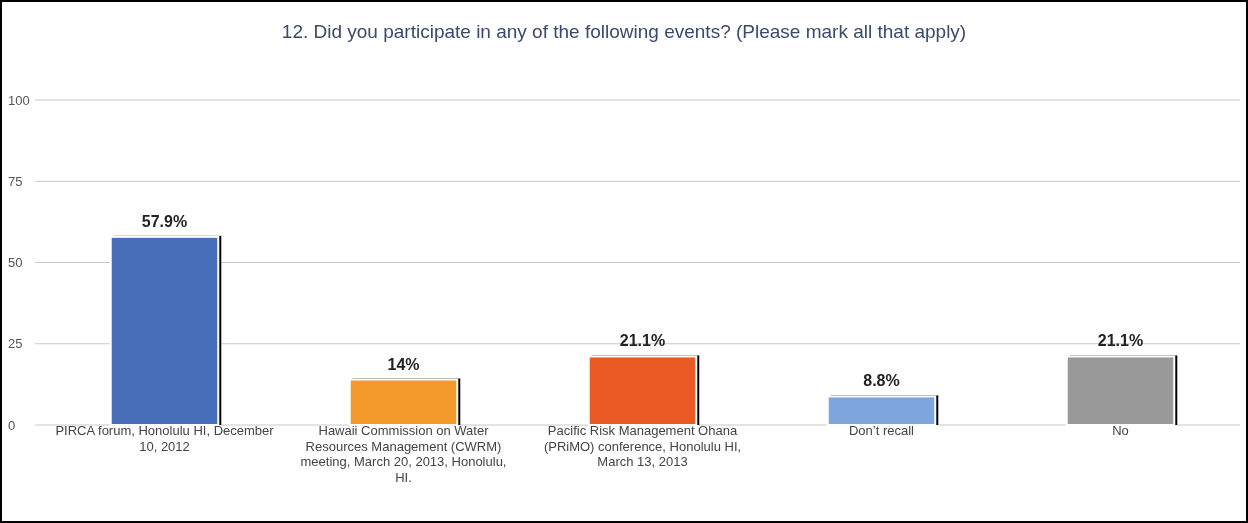  I want to click on x-tick-label: Pacific Risk Management Ohana (PRiMO) conference, Honolulu HI, March 13, 2013, so click(642, 446).